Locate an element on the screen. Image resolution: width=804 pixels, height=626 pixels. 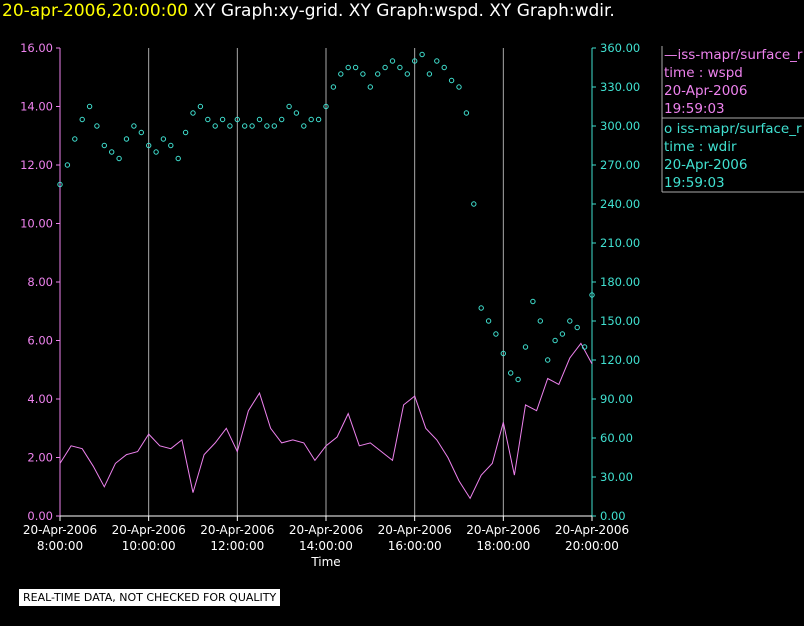
legend-line-marker: — is located at coordinates (671, 55).